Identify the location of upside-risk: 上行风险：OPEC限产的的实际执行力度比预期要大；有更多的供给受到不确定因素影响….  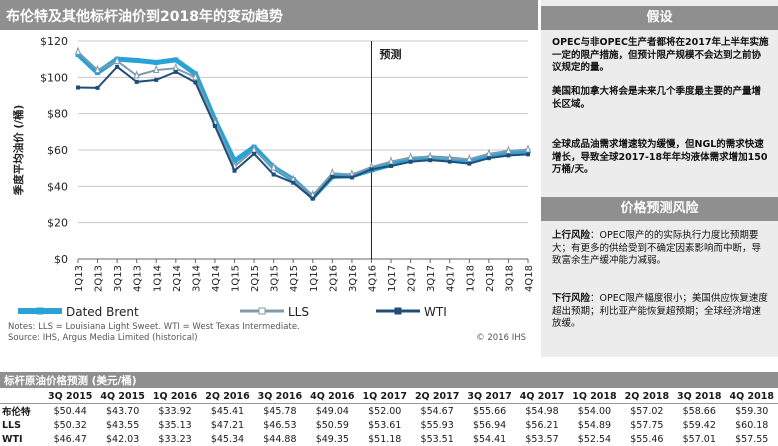
(661, 249).